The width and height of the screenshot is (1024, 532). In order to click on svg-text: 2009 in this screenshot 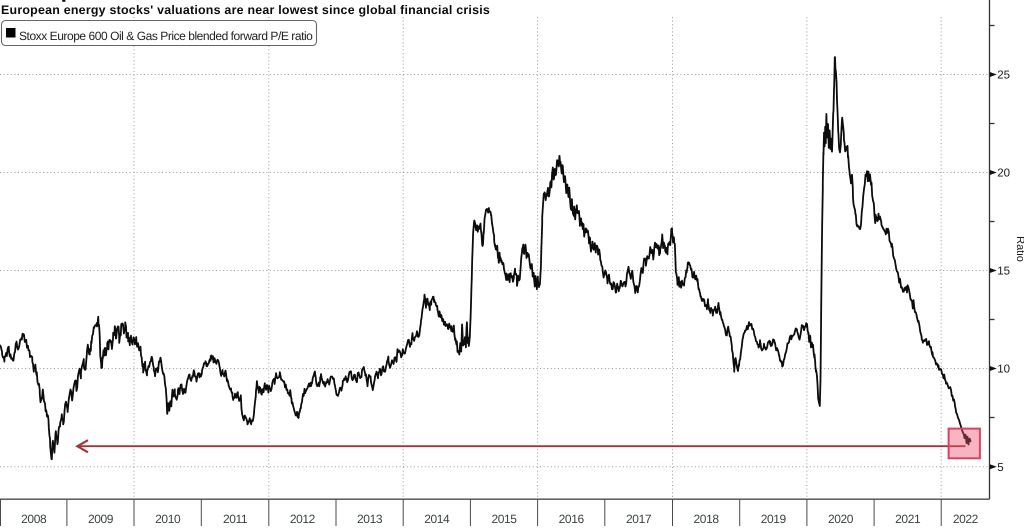, I will do `click(101, 519)`.